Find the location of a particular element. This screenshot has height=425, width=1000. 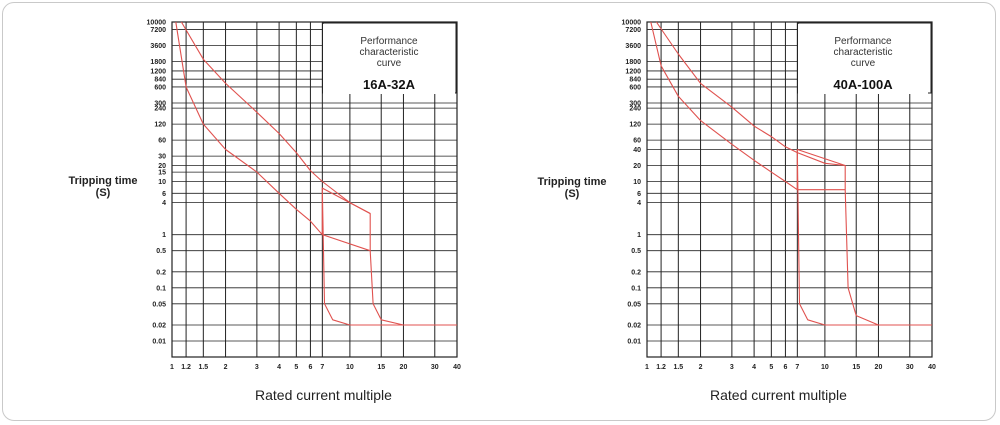

y-tick-label: 30 is located at coordinates (162, 157).